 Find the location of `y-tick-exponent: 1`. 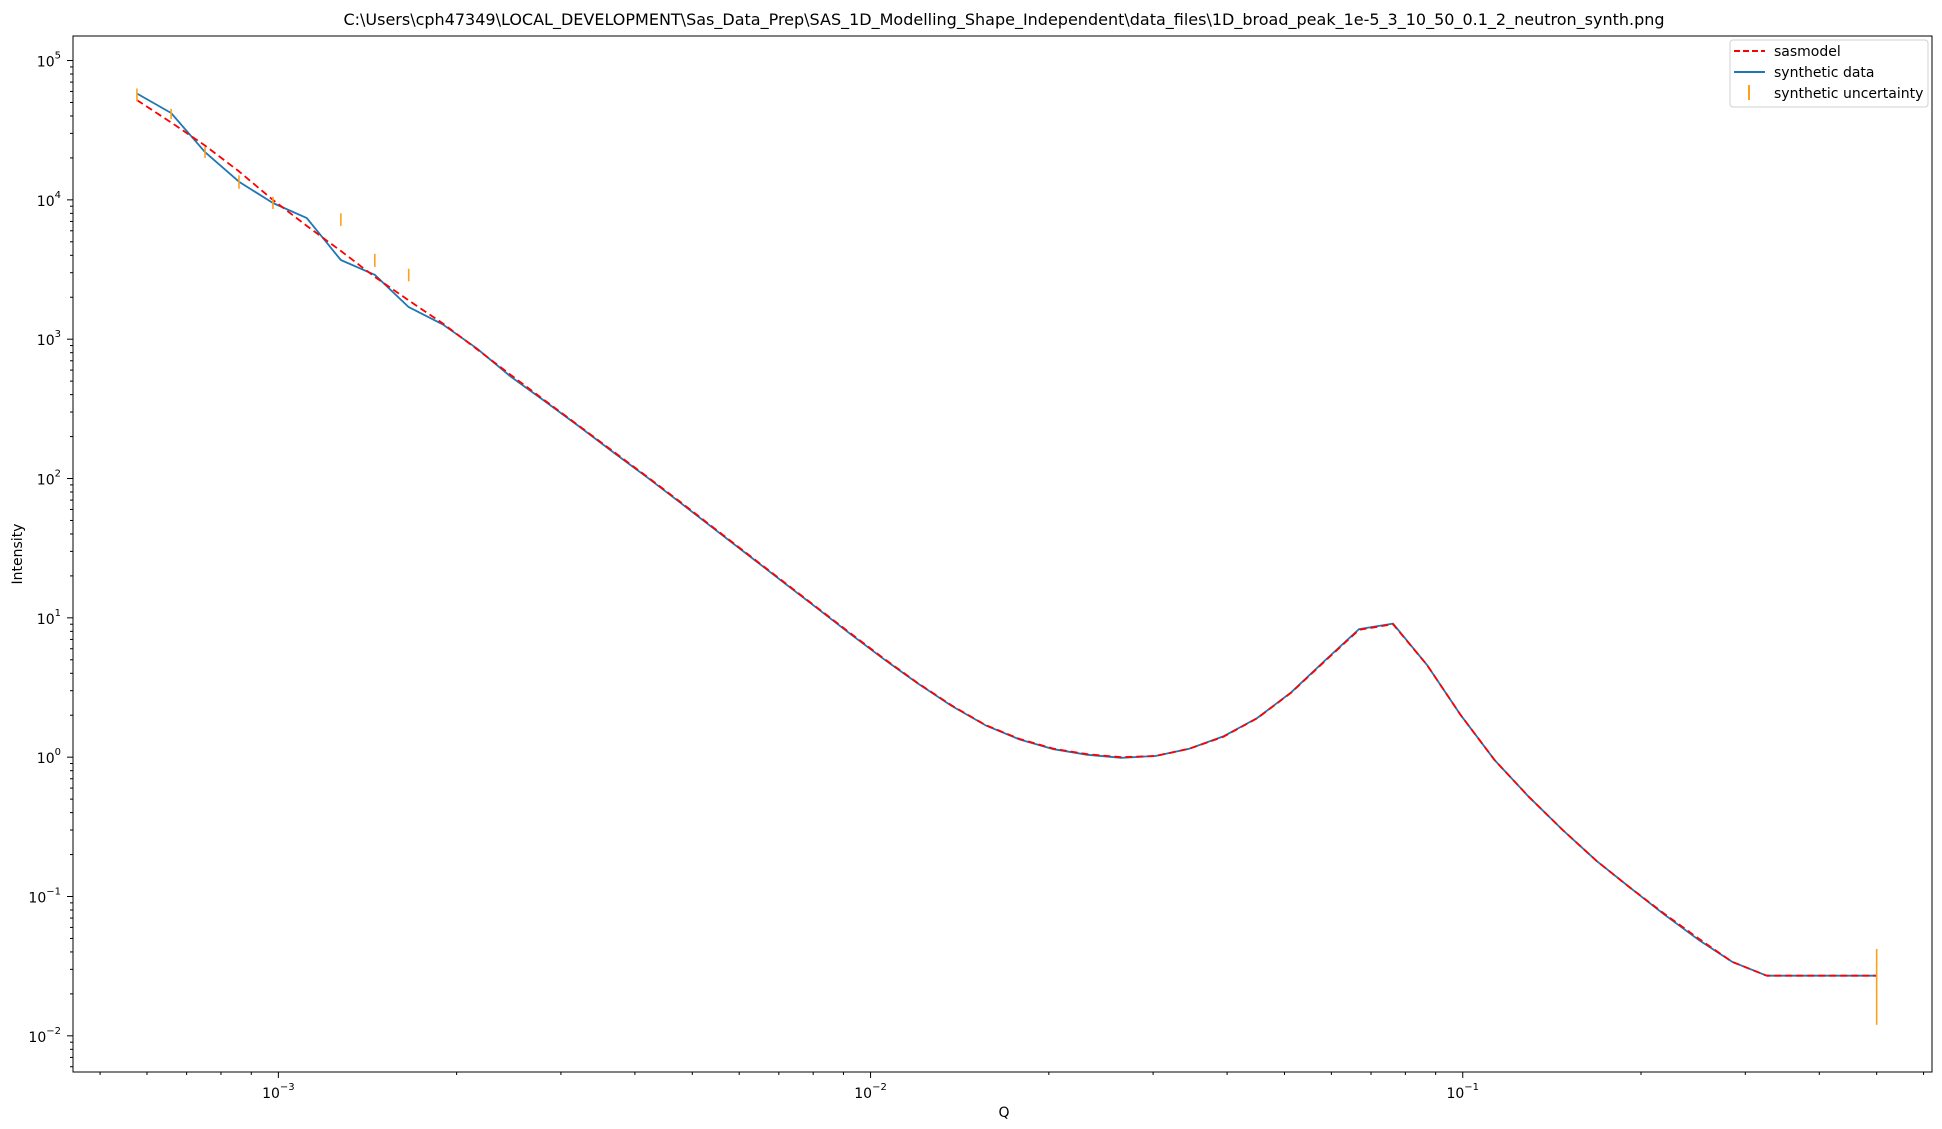

y-tick-exponent: 1 is located at coordinates (58, 613).